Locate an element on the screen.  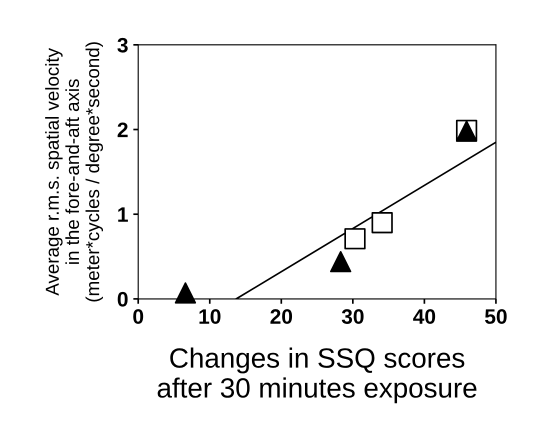
x-tick-label: 0 is located at coordinates (138, 316).